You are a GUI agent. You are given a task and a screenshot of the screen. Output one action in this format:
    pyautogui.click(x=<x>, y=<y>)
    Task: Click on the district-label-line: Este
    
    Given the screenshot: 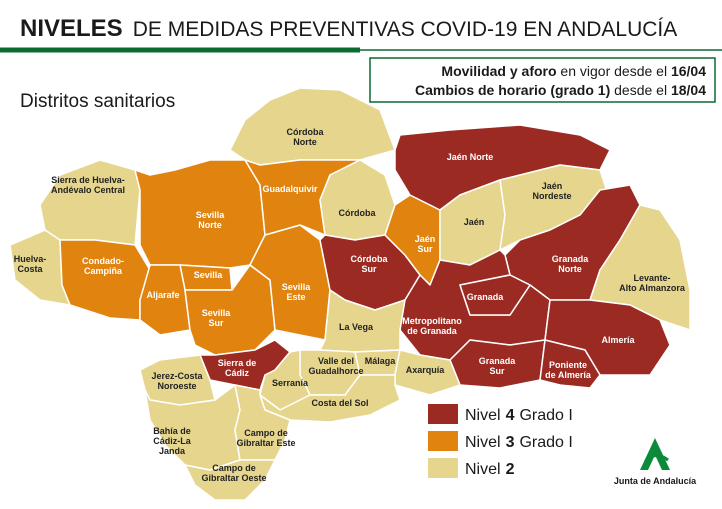 What is the action you would take?
    pyautogui.click(x=295, y=297)
    